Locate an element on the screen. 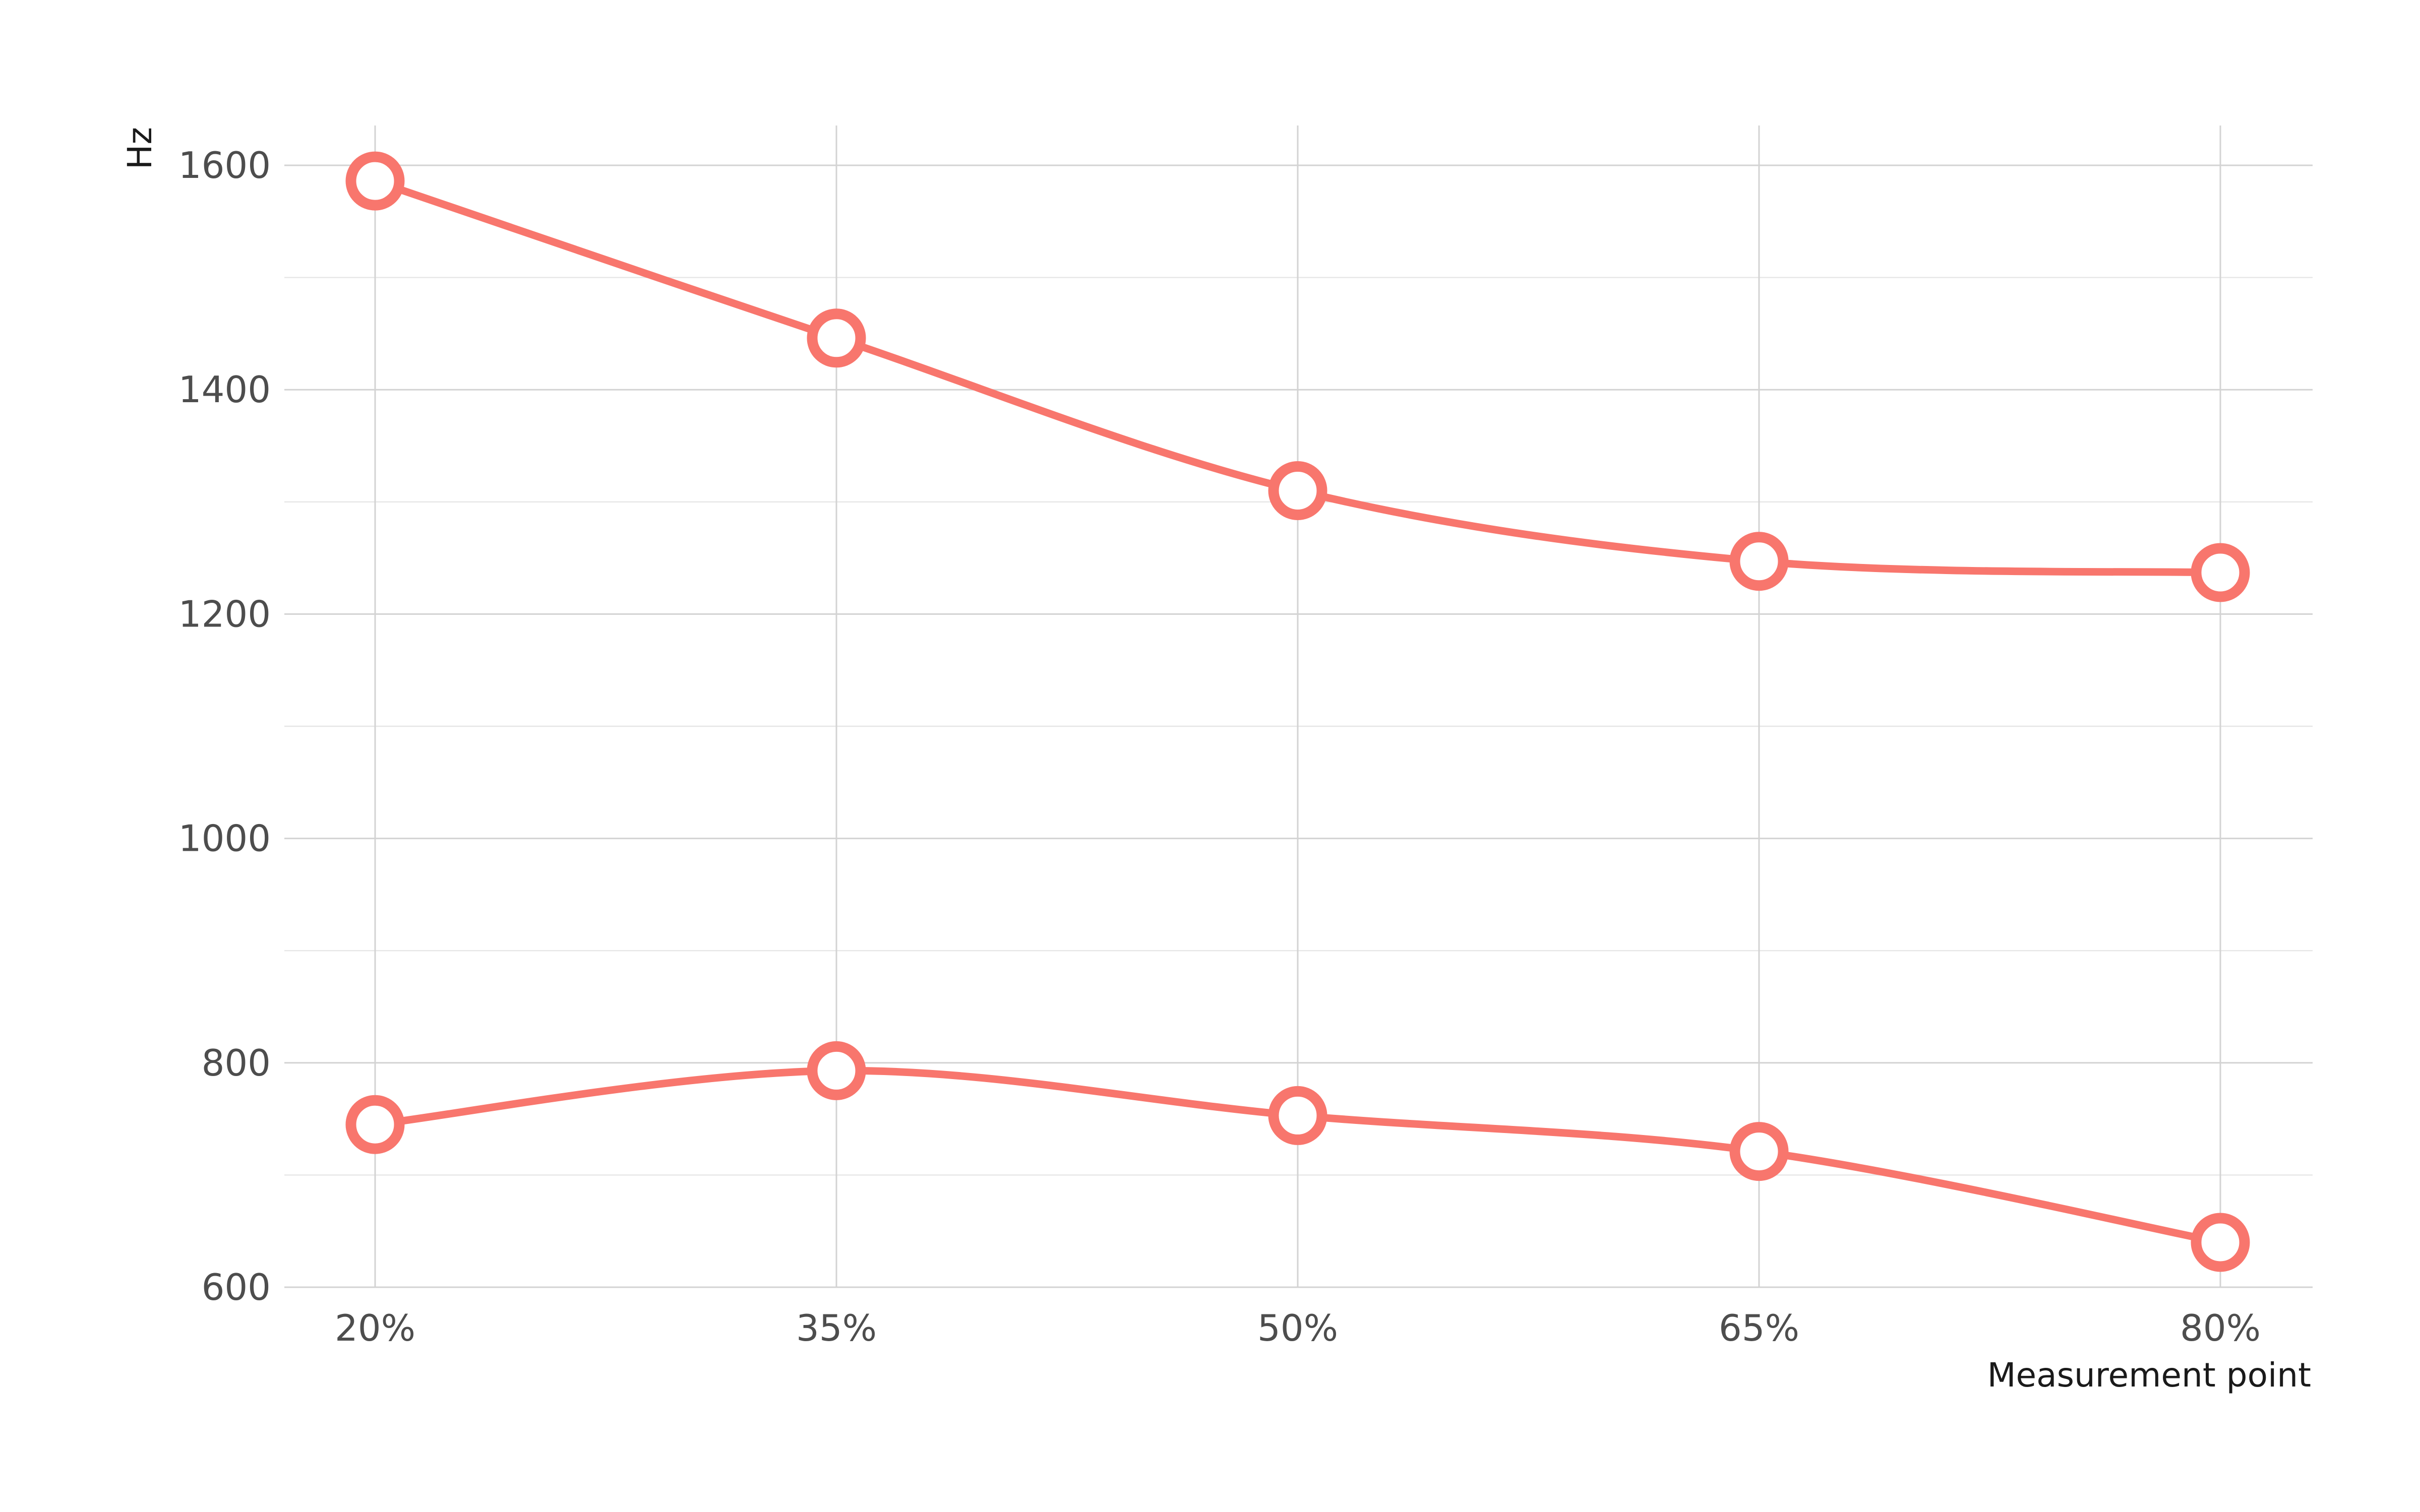 Image resolution: width=2420 pixels, height=1512 pixels. x-axis-title: Measurement point is located at coordinates (2149, 1376).